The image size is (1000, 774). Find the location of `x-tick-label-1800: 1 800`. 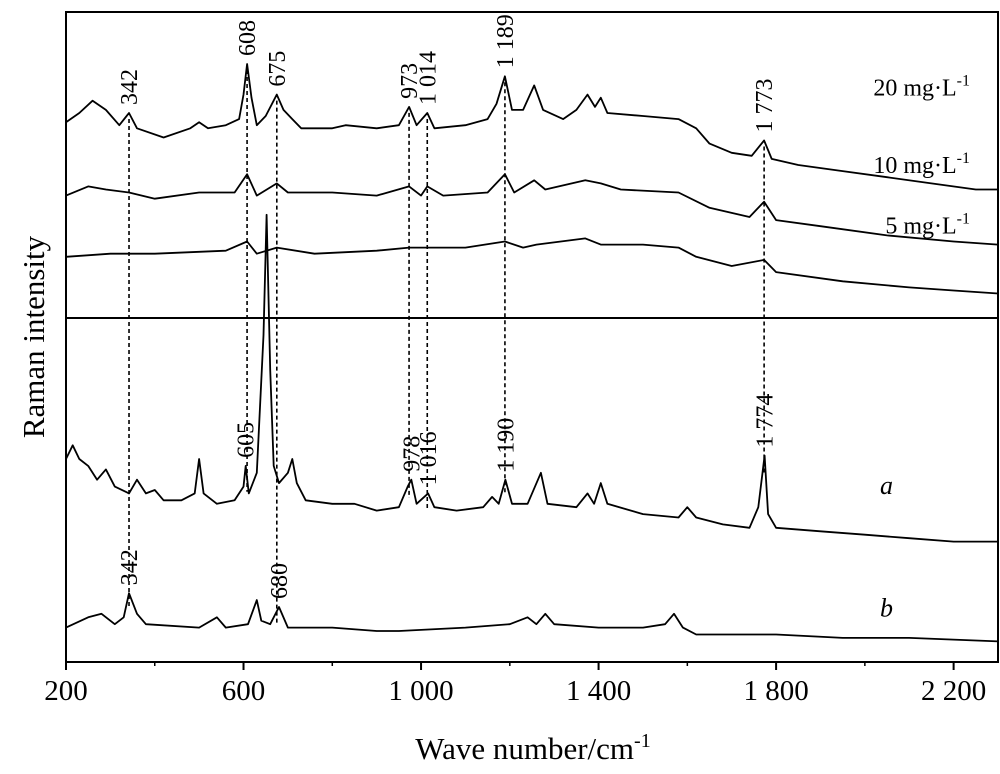

x-tick-label-1800: 1 800 is located at coordinates (775, 691).